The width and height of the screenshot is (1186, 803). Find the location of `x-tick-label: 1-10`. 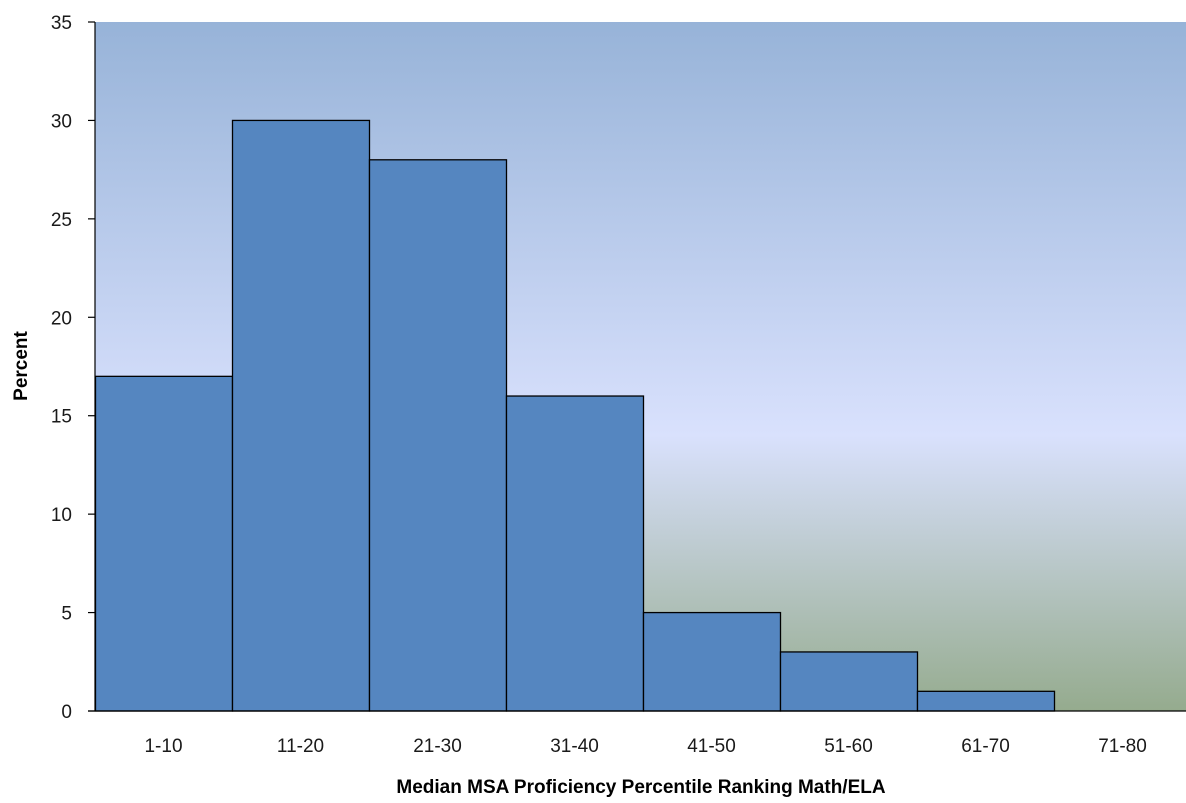

x-tick-label: 1-10 is located at coordinates (163, 746).